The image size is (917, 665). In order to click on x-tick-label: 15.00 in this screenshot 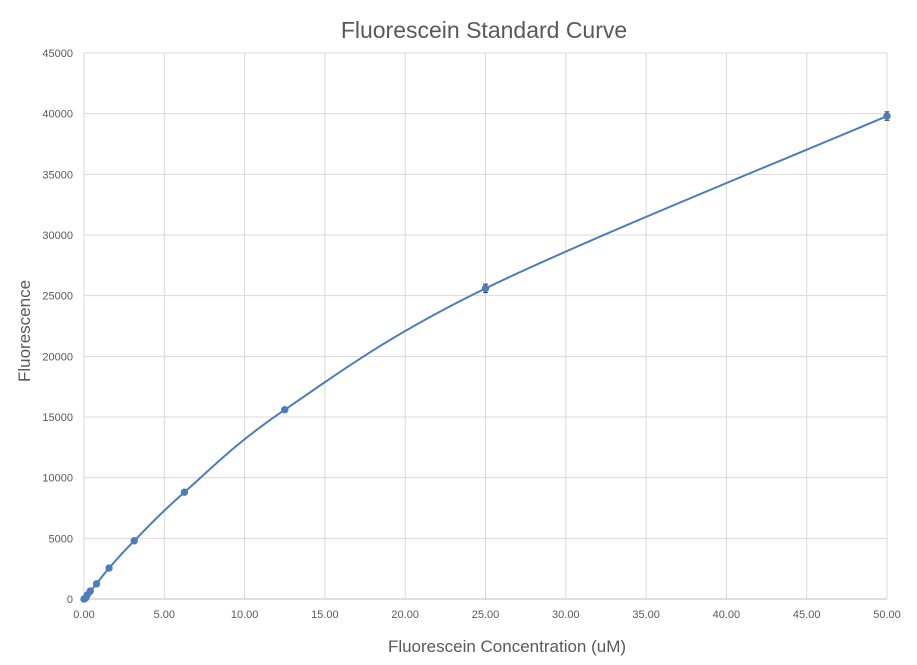, I will do `click(325, 615)`.